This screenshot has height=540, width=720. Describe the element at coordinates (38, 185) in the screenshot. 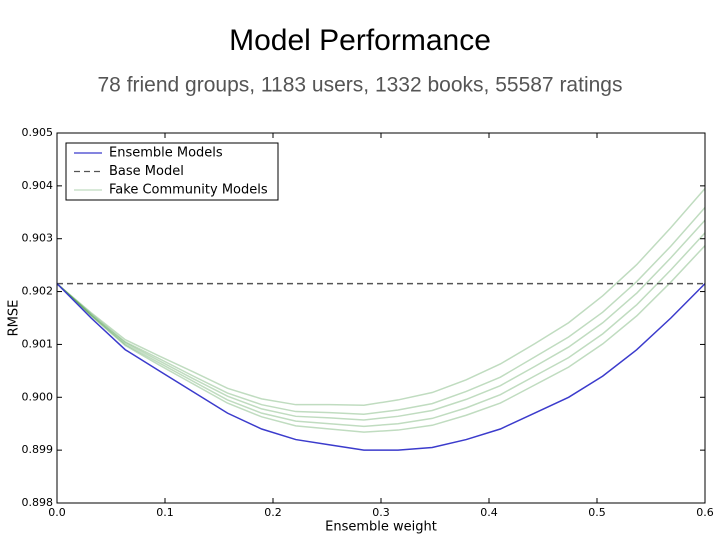

I see `y-tick-label: 0.904` at that location.